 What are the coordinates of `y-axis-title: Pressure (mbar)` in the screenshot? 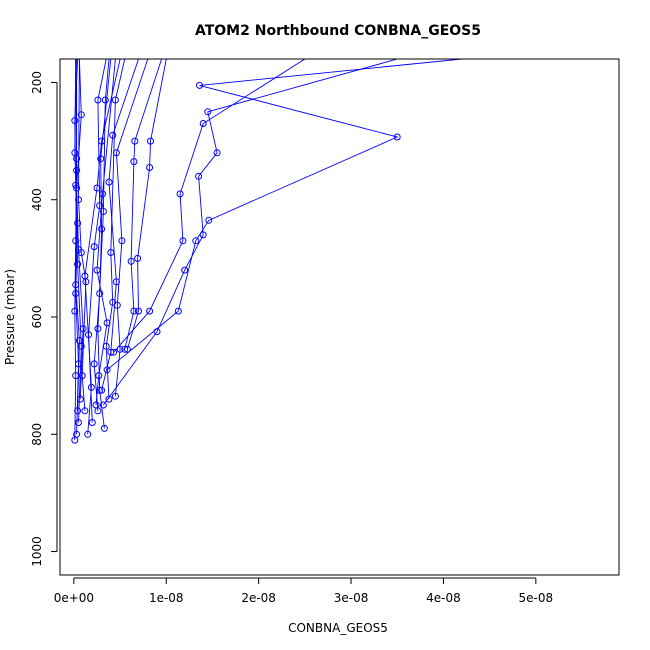 It's located at (10, 317).